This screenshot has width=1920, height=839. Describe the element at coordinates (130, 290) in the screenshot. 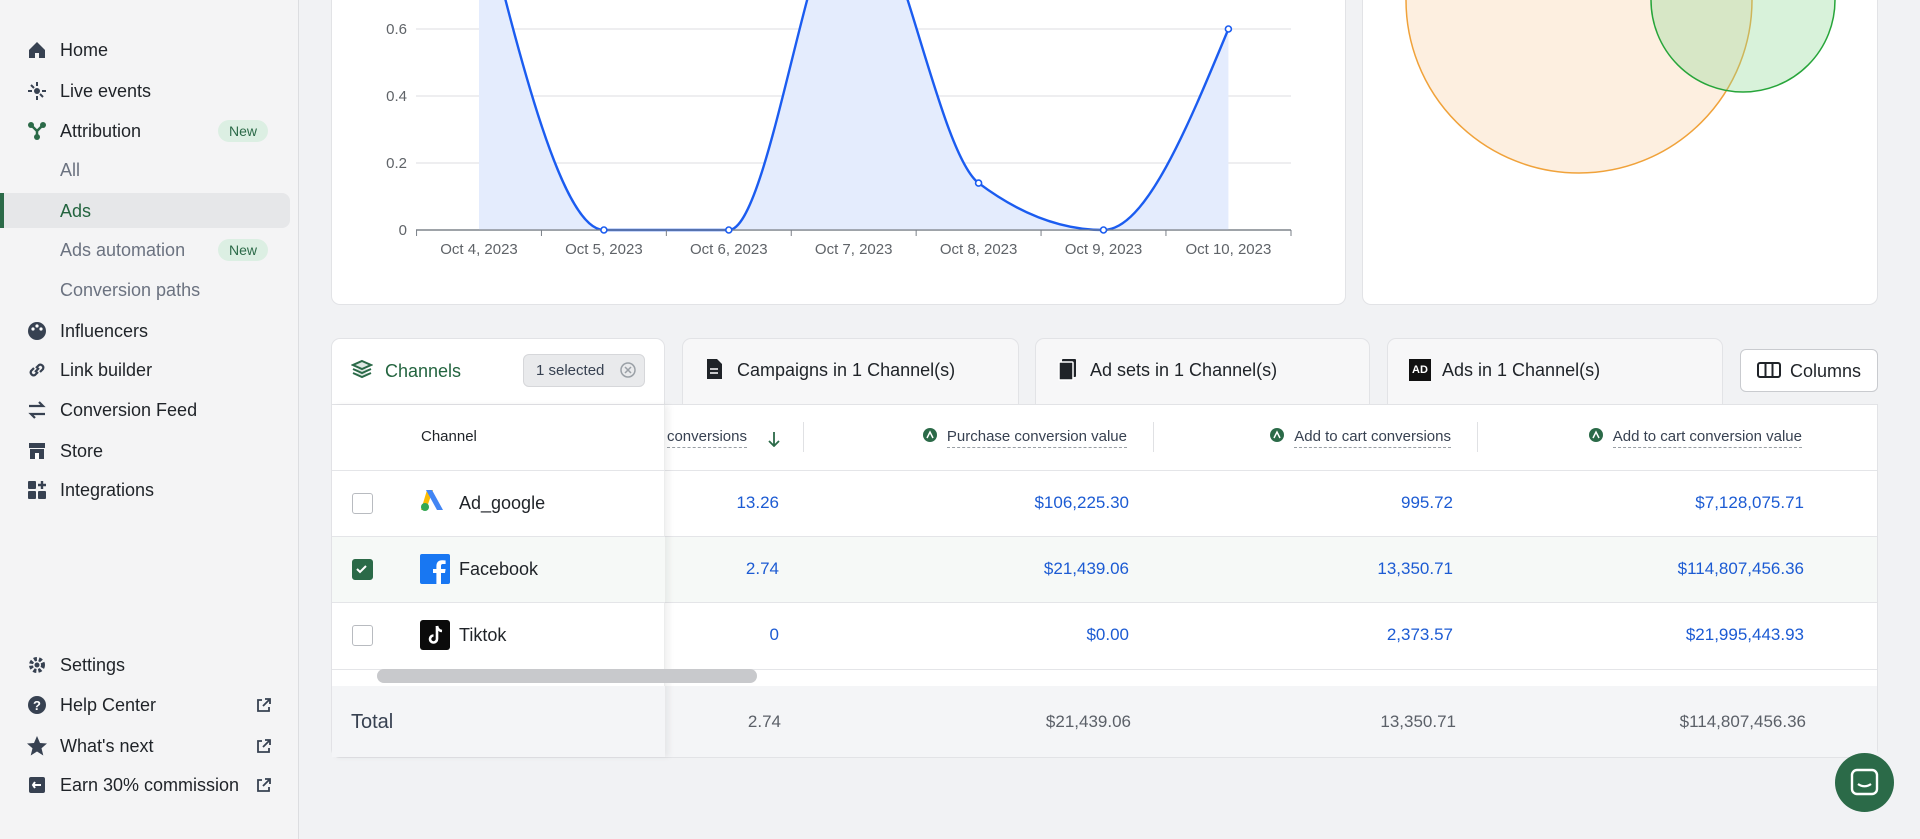

I see `nav-item: Conversion paths` at that location.